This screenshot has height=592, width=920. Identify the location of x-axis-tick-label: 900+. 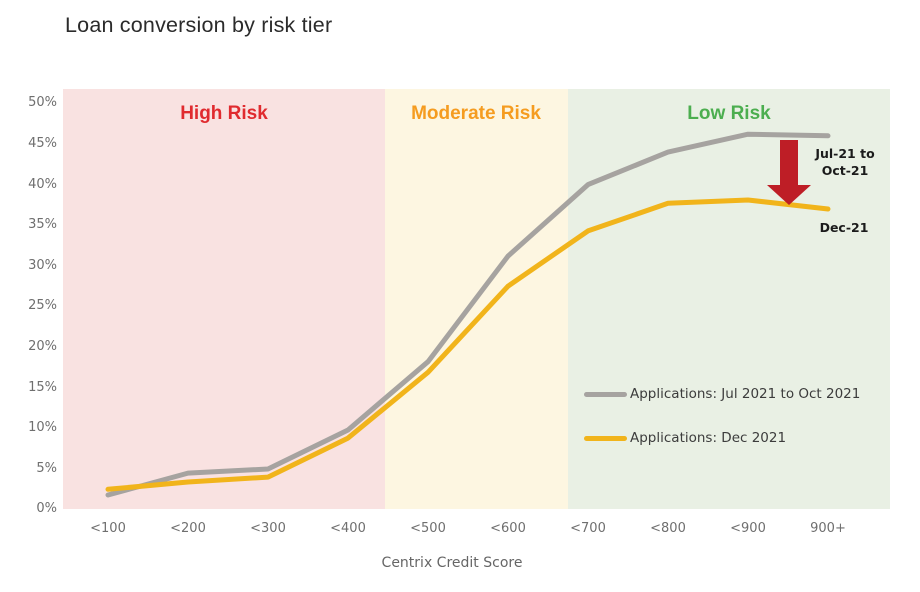
(828, 528).